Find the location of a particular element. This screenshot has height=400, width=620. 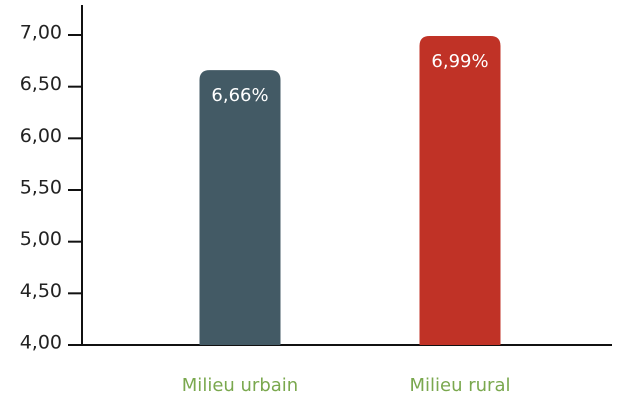

y-tick-label: 6,50 is located at coordinates (41, 84).